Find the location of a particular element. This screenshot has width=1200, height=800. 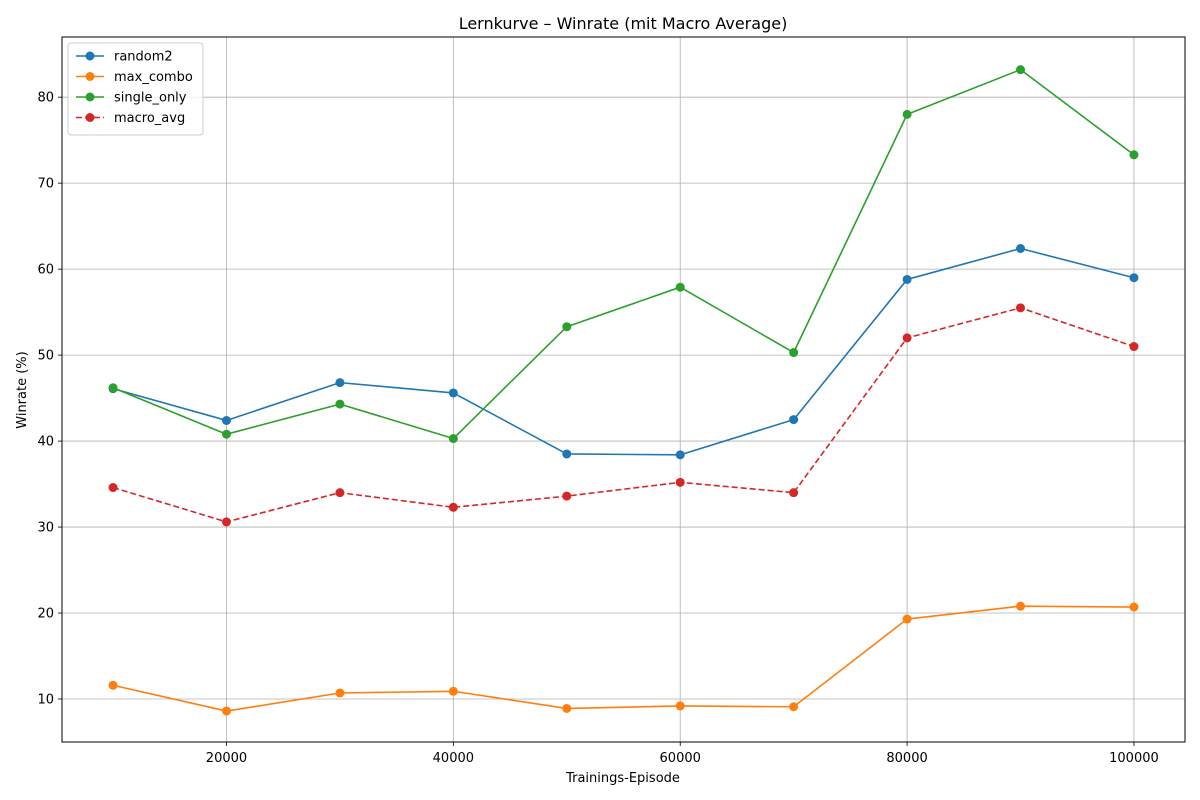

y-tick-label: 20 is located at coordinates (45, 614).